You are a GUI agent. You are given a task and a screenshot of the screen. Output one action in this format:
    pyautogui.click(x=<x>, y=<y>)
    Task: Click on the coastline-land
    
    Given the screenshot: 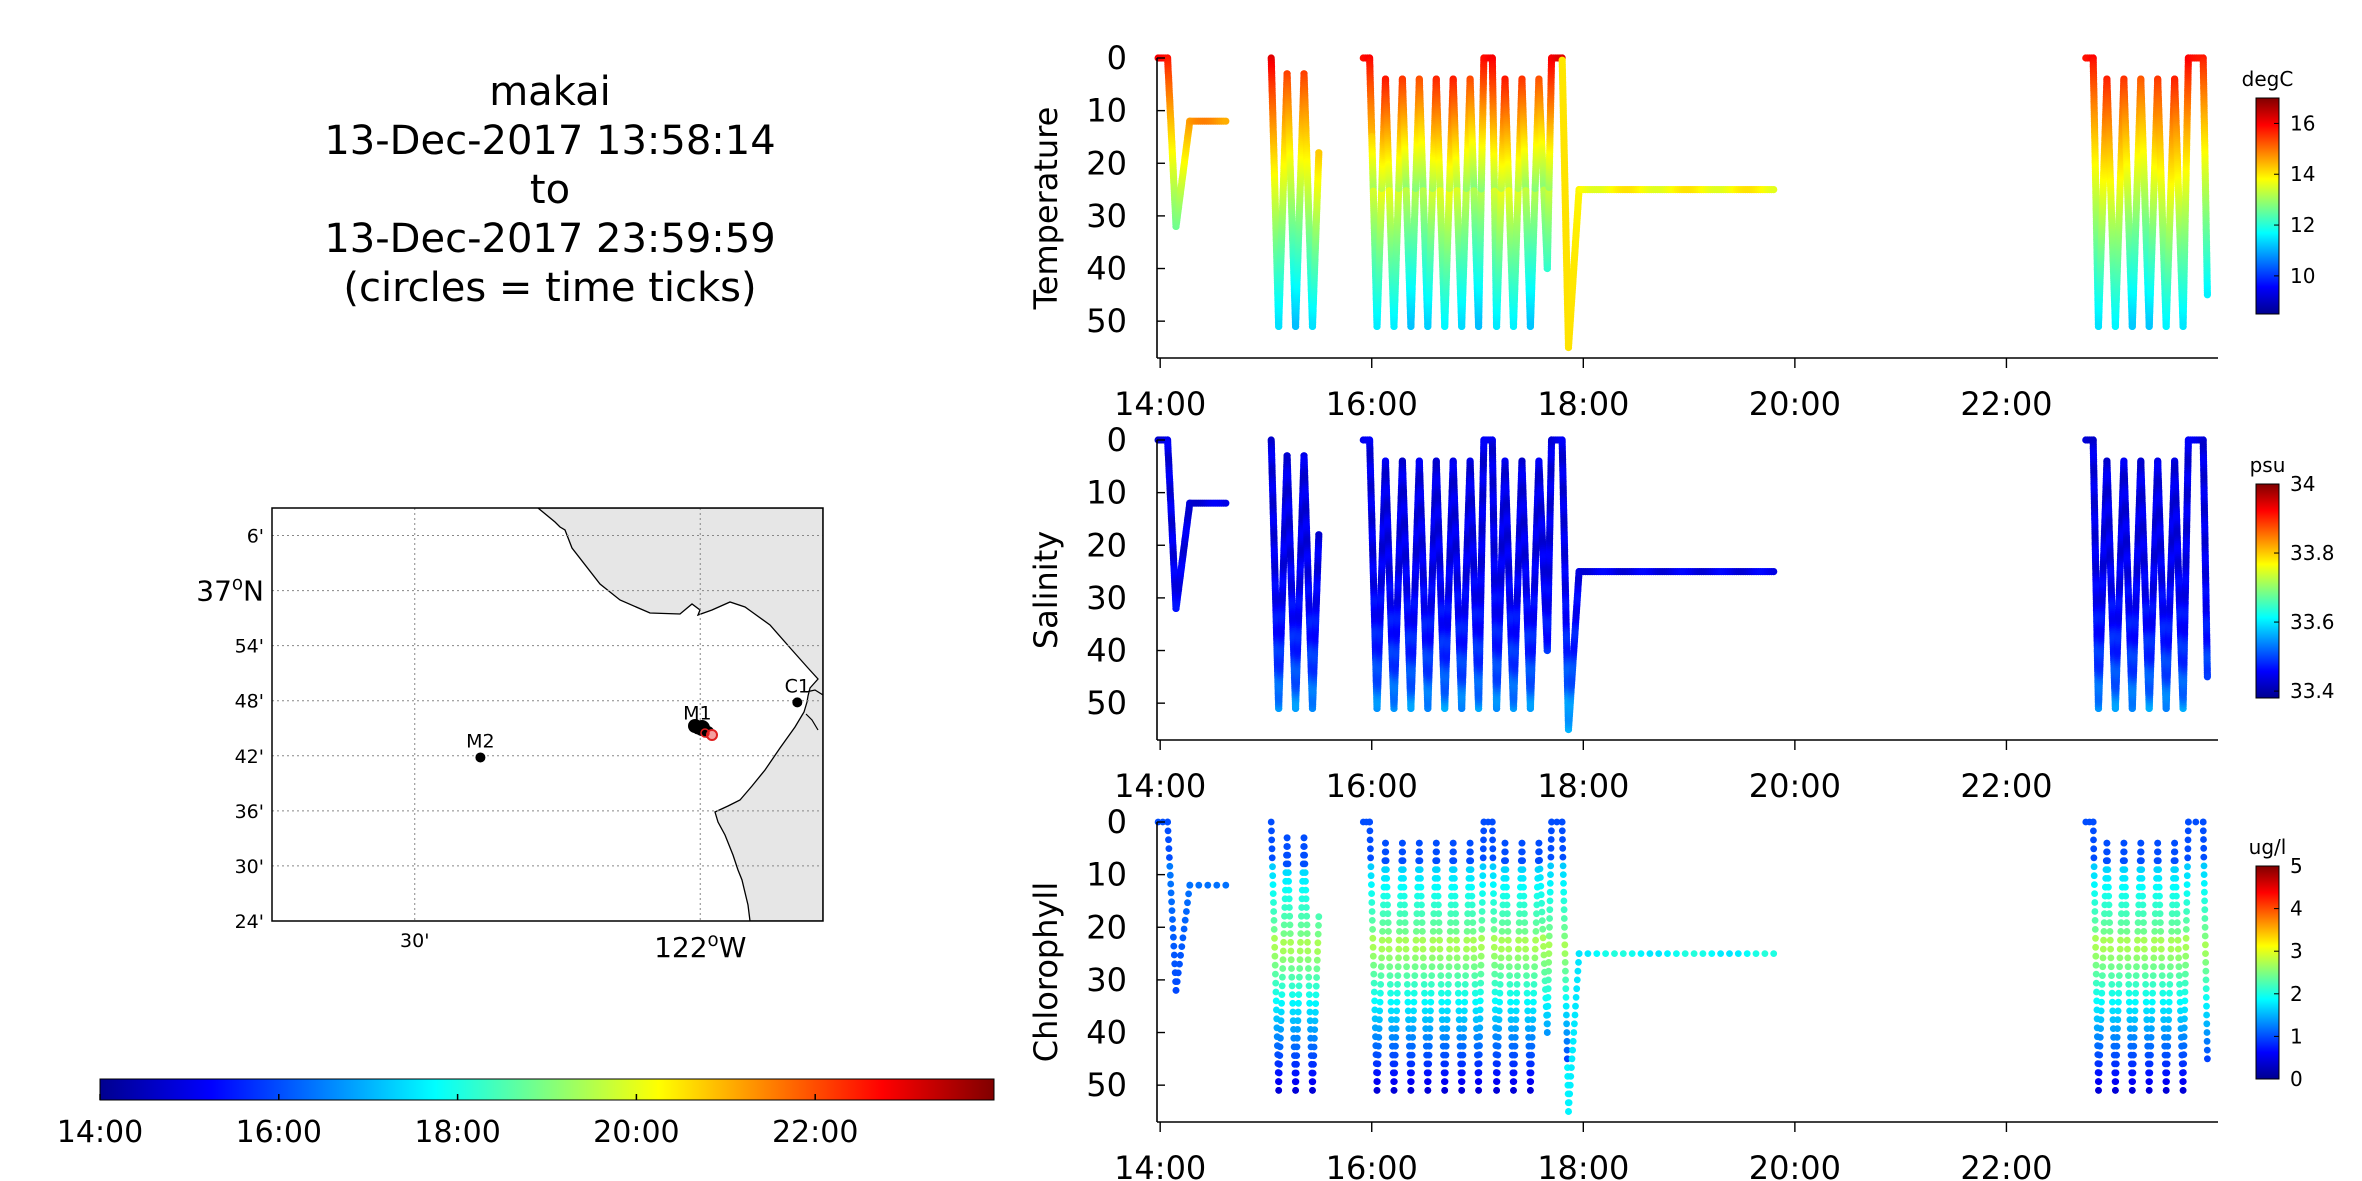 What is the action you would take?
    pyautogui.click(x=679, y=714)
    